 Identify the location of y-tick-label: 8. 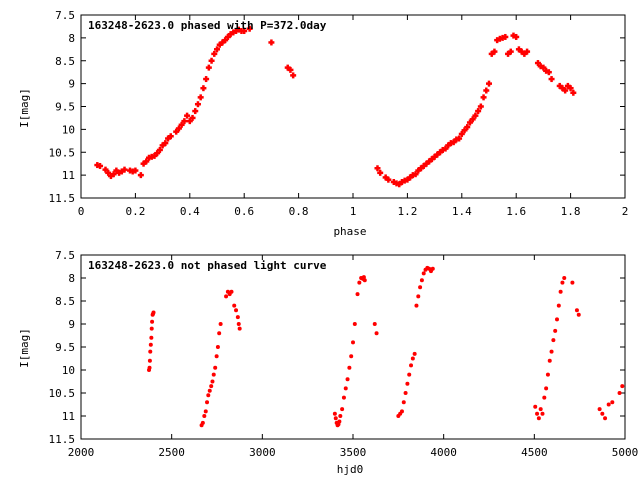
(71, 38).